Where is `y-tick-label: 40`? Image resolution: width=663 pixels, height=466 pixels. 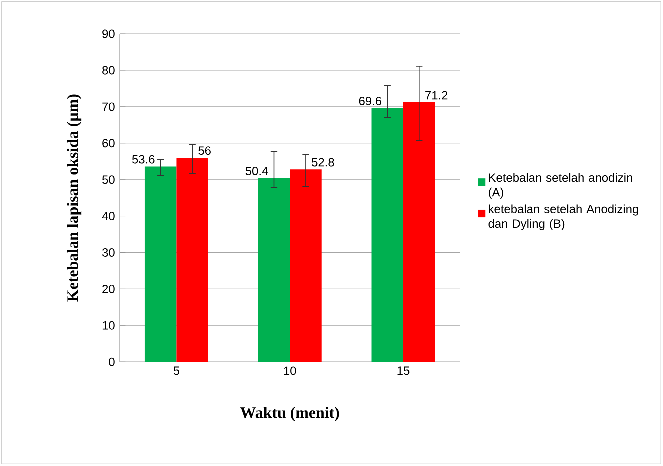
y-tick-label: 40 is located at coordinates (108, 216).